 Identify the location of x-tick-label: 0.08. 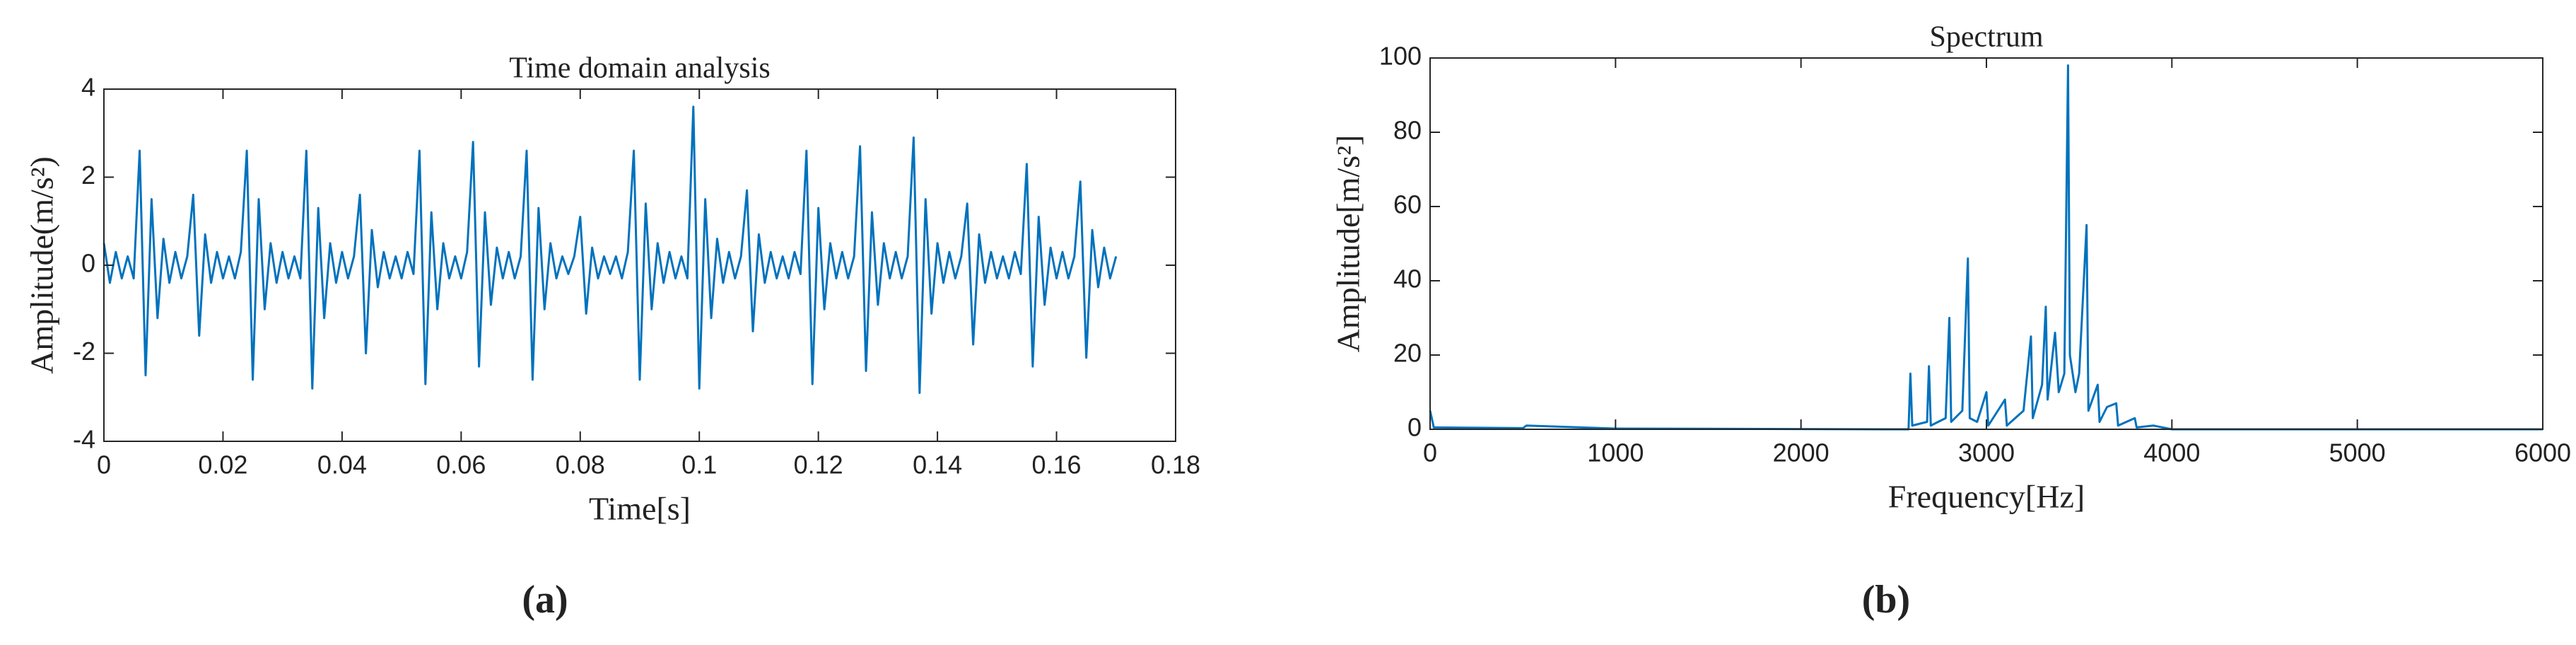
(580, 465).